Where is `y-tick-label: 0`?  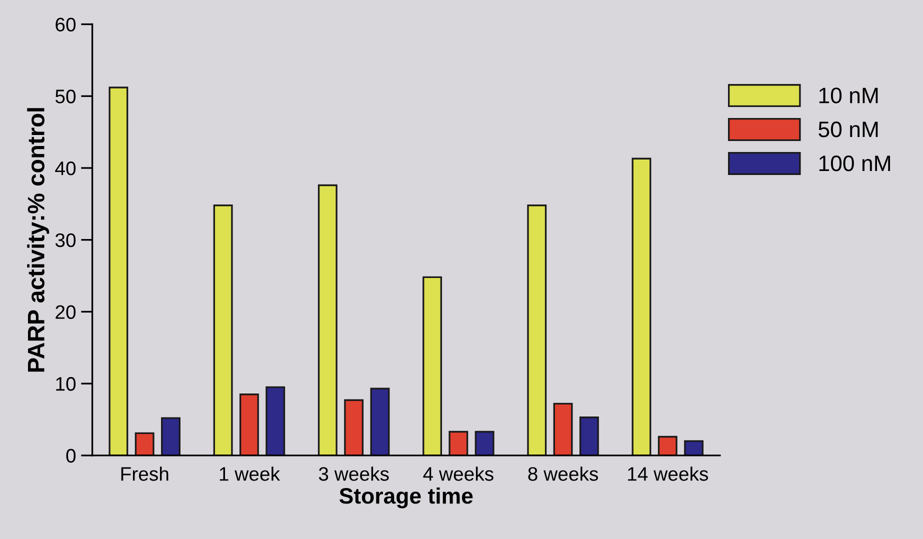 y-tick-label: 0 is located at coordinates (71, 455).